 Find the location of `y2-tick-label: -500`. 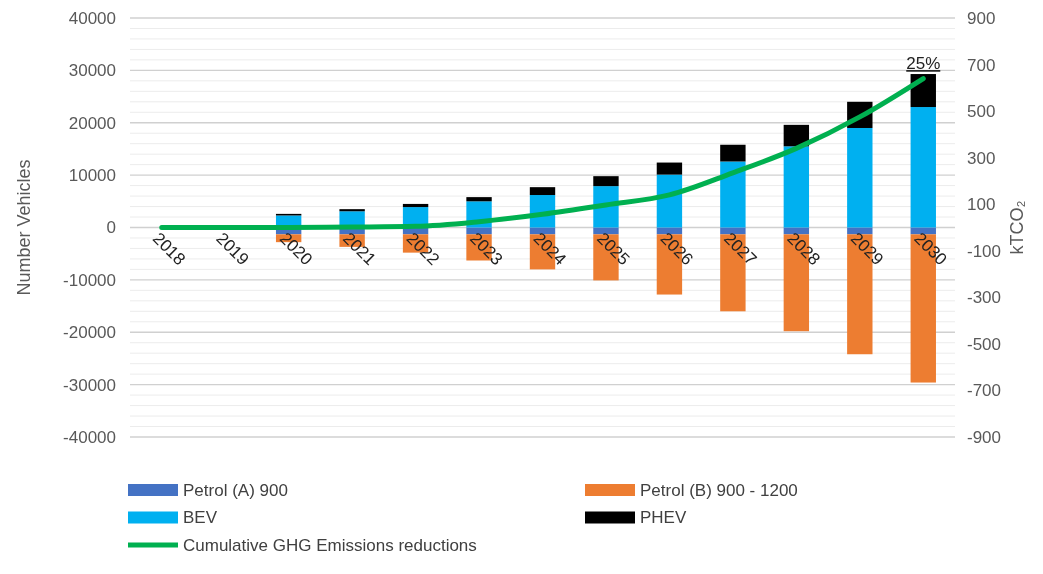

y2-tick-label: -500 is located at coordinates (984, 344).